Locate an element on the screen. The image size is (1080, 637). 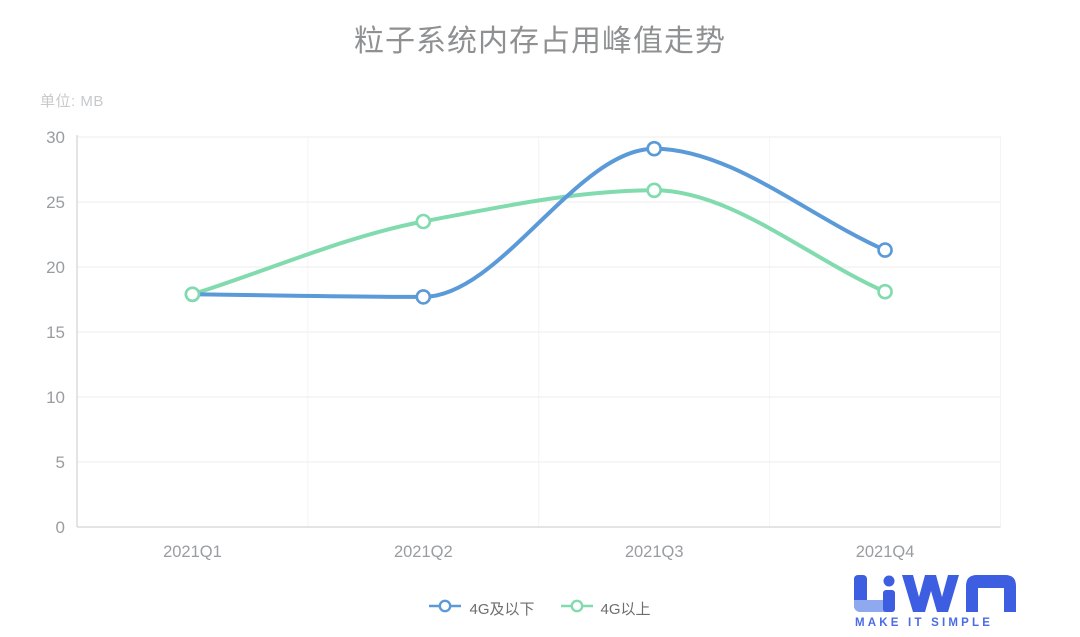
logo-mark-liwa is located at coordinates (935, 593).